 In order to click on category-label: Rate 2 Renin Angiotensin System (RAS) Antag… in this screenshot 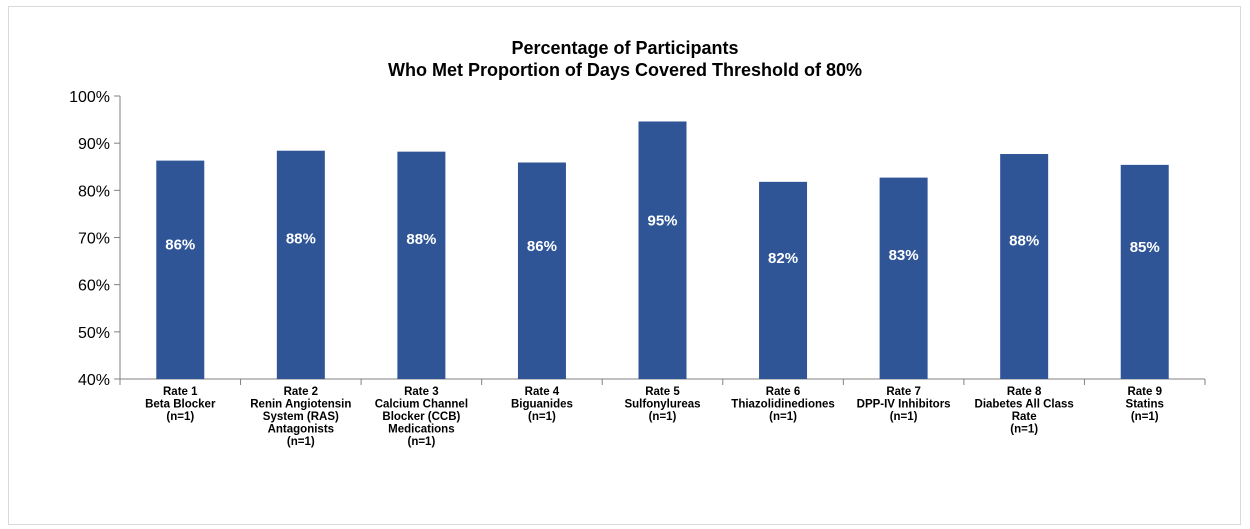, I will do `click(300, 417)`.